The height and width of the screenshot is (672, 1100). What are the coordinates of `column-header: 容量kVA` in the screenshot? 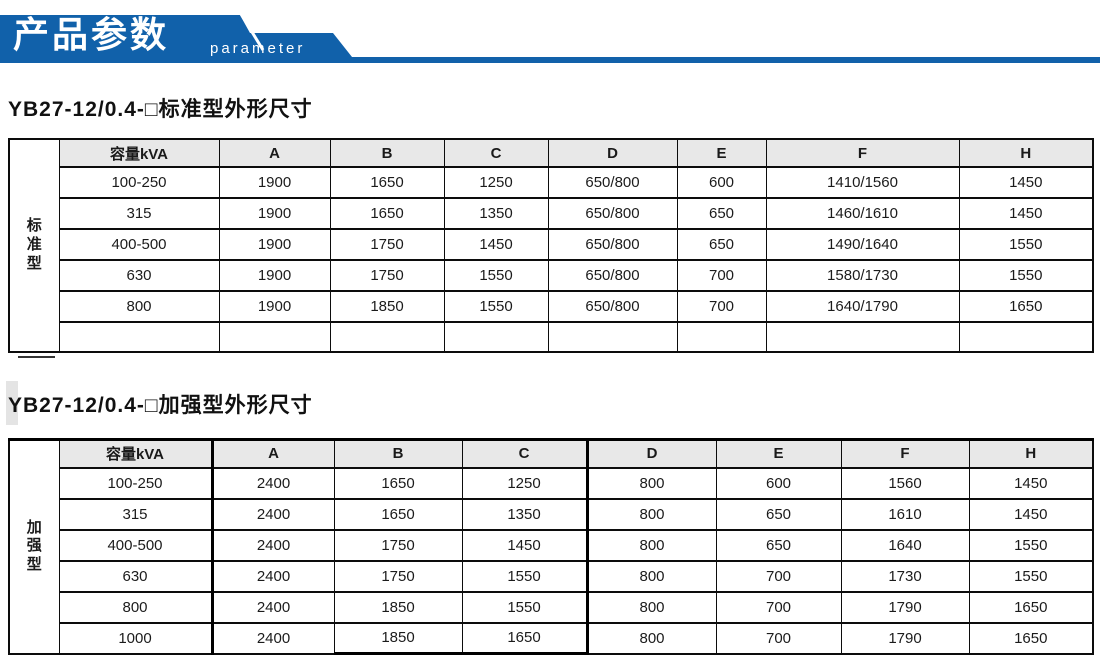 It's located at (139, 153).